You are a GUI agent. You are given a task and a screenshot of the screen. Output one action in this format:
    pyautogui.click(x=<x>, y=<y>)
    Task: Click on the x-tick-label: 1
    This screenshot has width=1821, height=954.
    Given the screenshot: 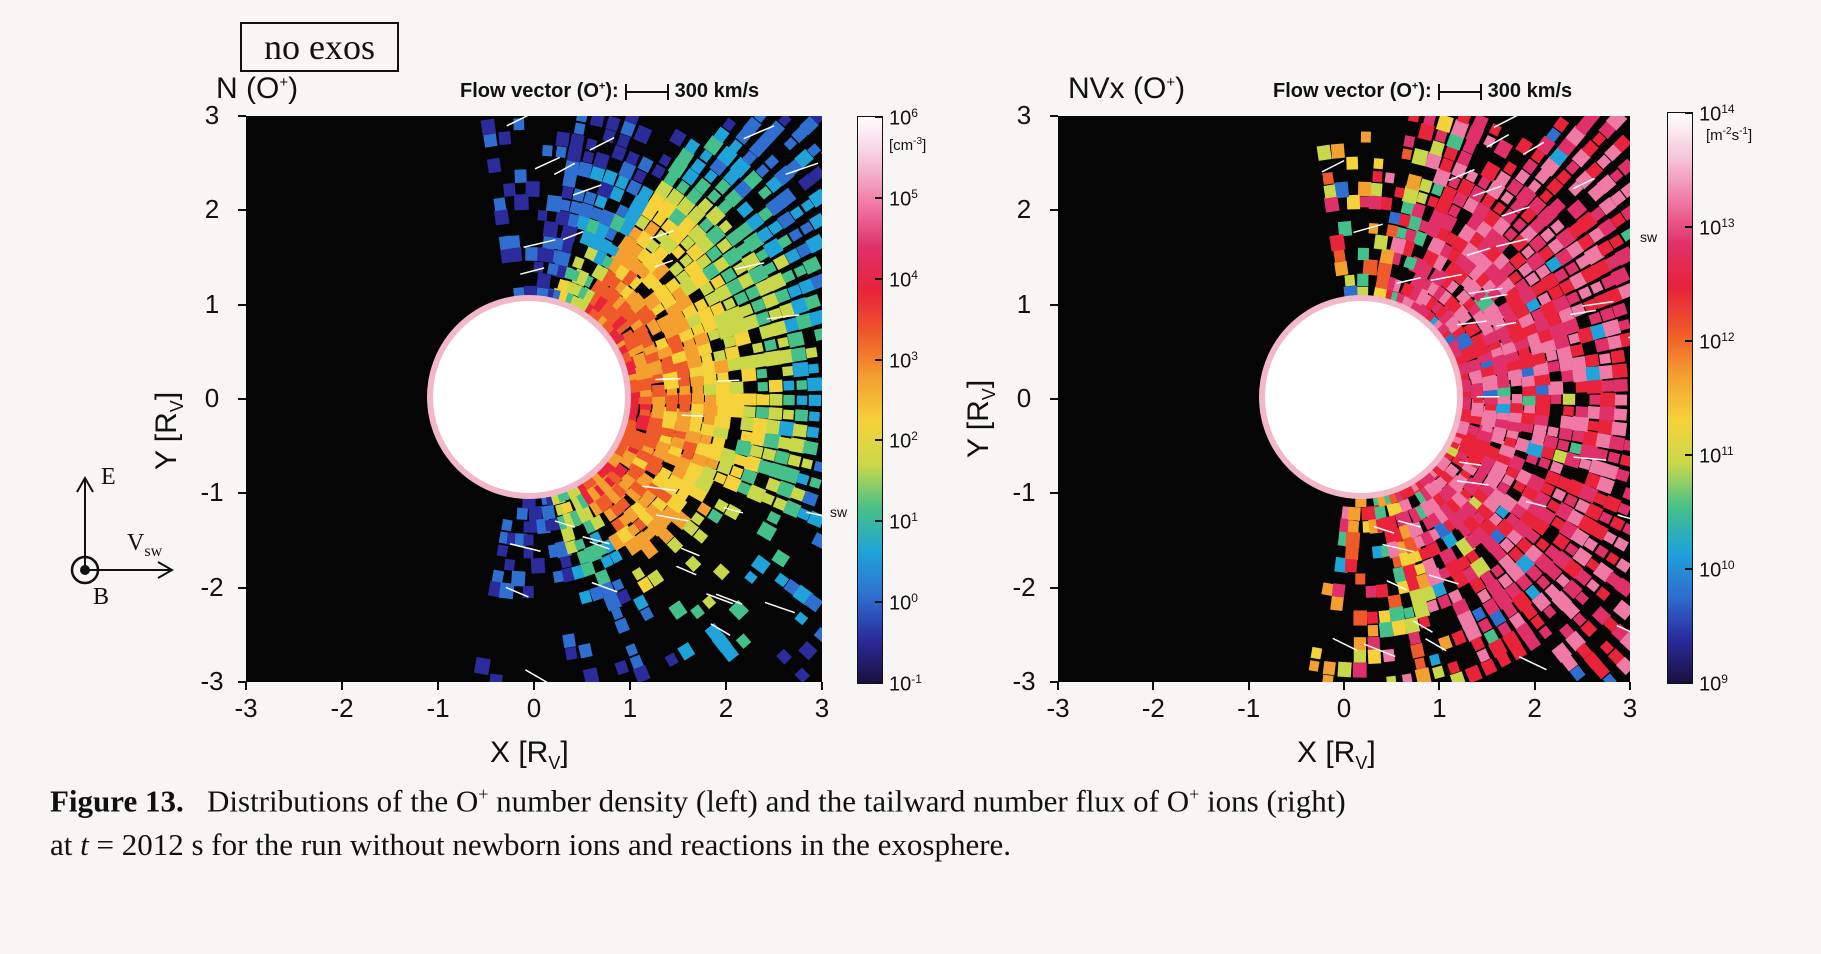 What is the action you would take?
    pyautogui.click(x=1439, y=708)
    